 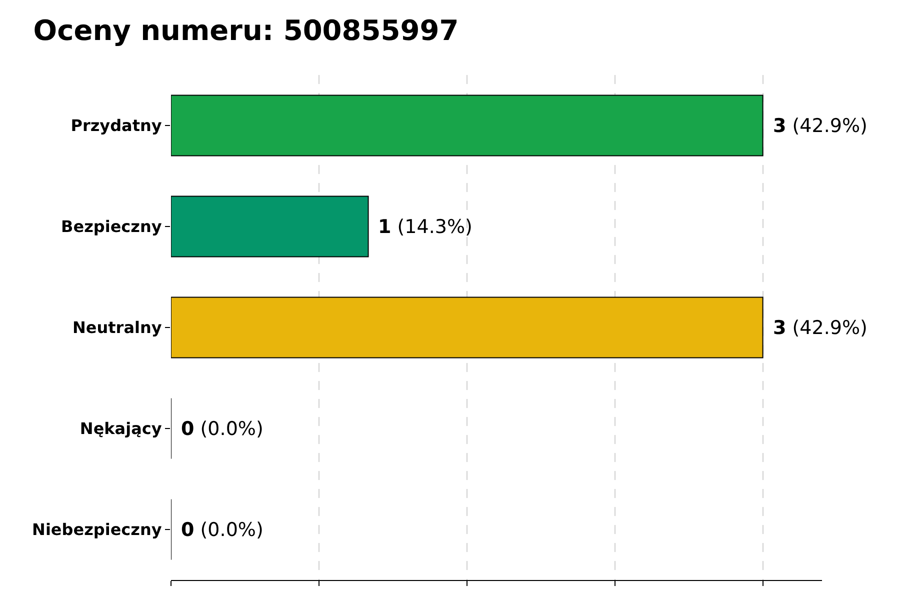 I want to click on data-label: 1 (14.3%), so click(x=425, y=227).